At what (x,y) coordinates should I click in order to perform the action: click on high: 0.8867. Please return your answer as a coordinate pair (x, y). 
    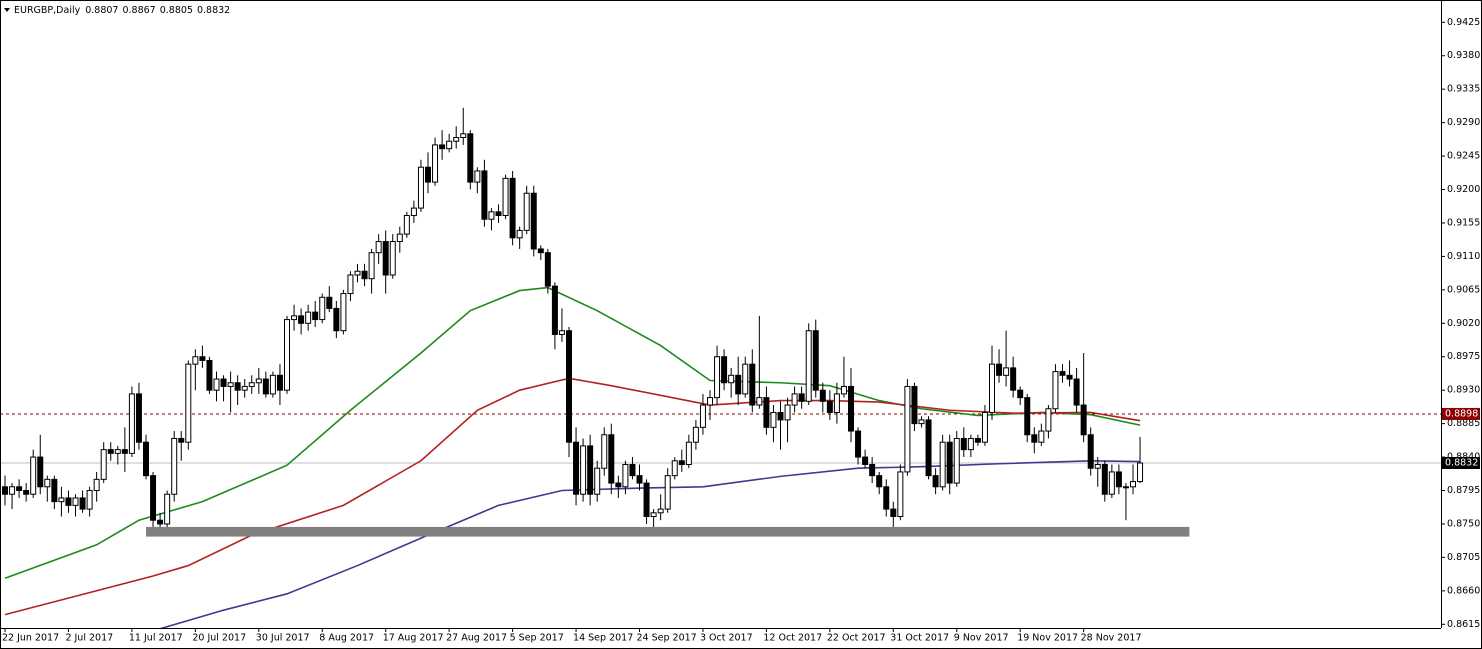
    Looking at the image, I should click on (138, 10).